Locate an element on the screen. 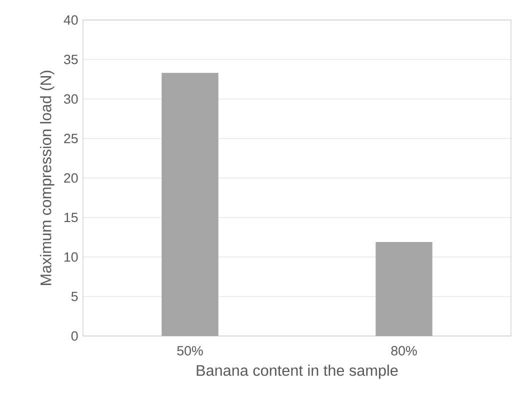 The width and height of the screenshot is (524, 404). y-tick-label: 10 is located at coordinates (71, 257).